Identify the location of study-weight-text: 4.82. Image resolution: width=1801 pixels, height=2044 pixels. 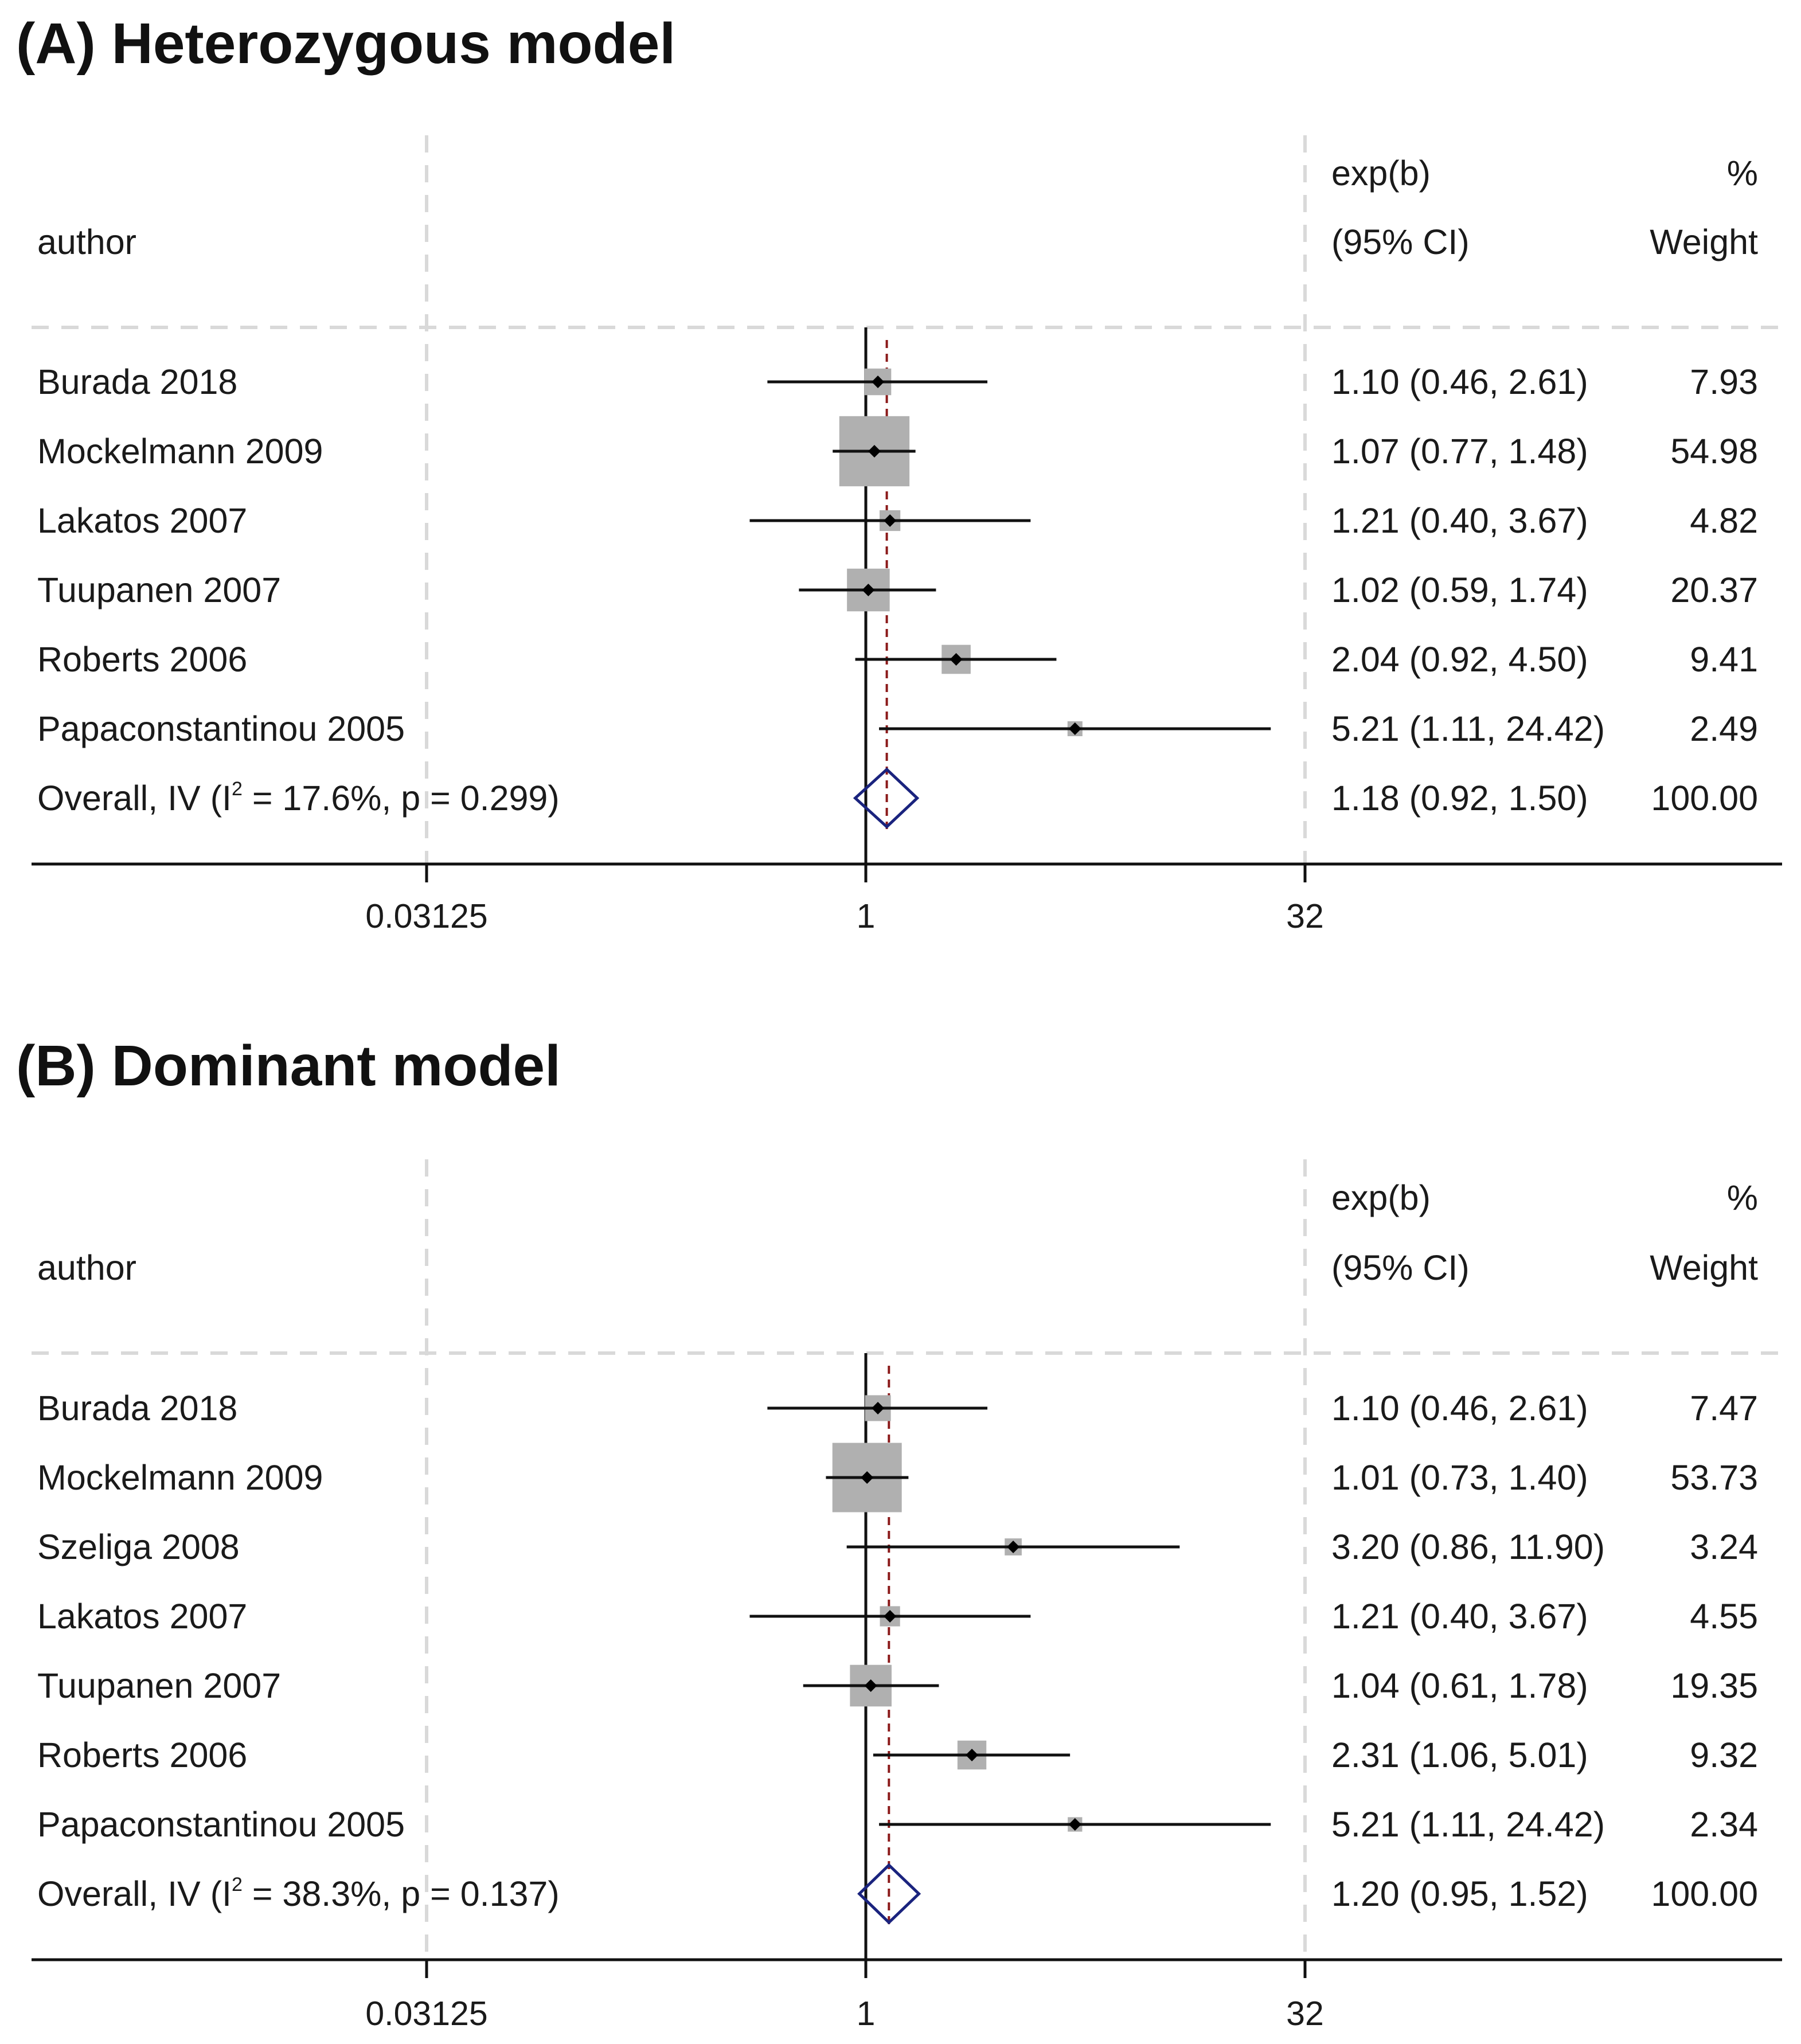
(1724, 520).